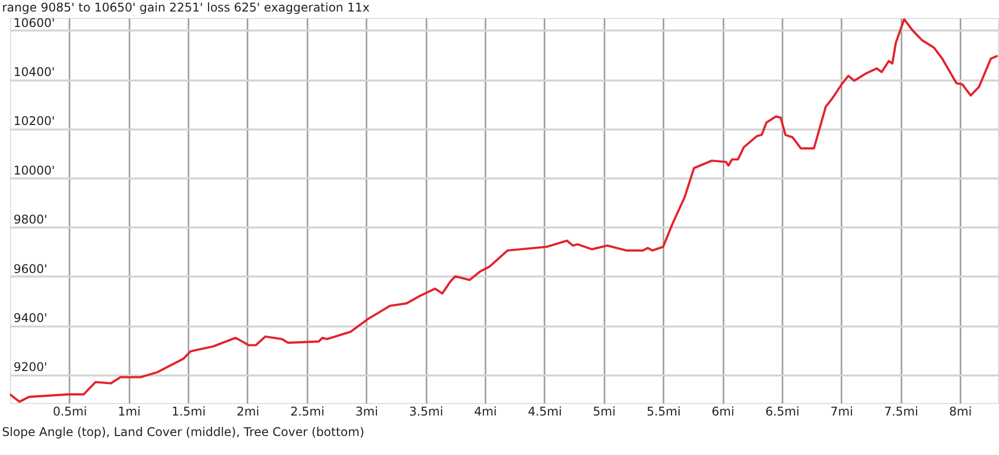 Image resolution: width=999 pixels, height=455 pixels. What do you see at coordinates (31, 269) in the screenshot?
I see `y-tick-label: 9600'` at bounding box center [31, 269].